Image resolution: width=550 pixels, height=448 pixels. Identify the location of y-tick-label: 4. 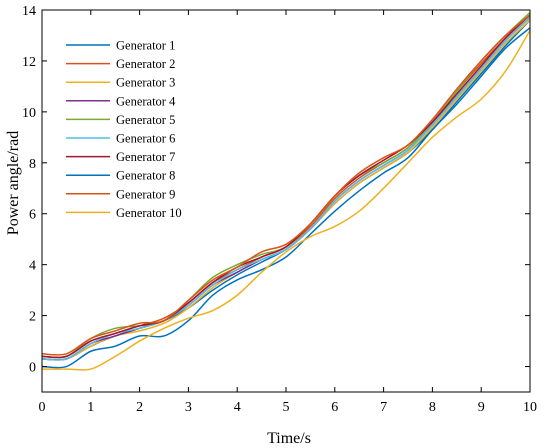
(32, 266).